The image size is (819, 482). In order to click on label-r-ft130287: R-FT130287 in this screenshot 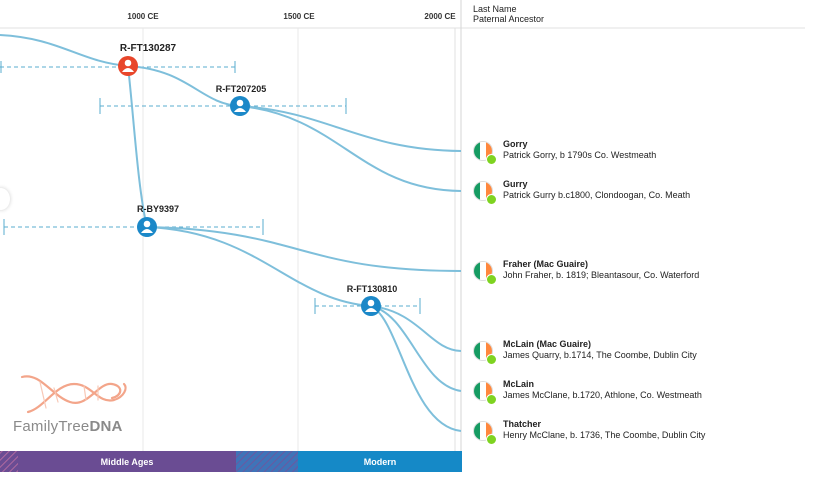, I will do `click(148, 48)`.